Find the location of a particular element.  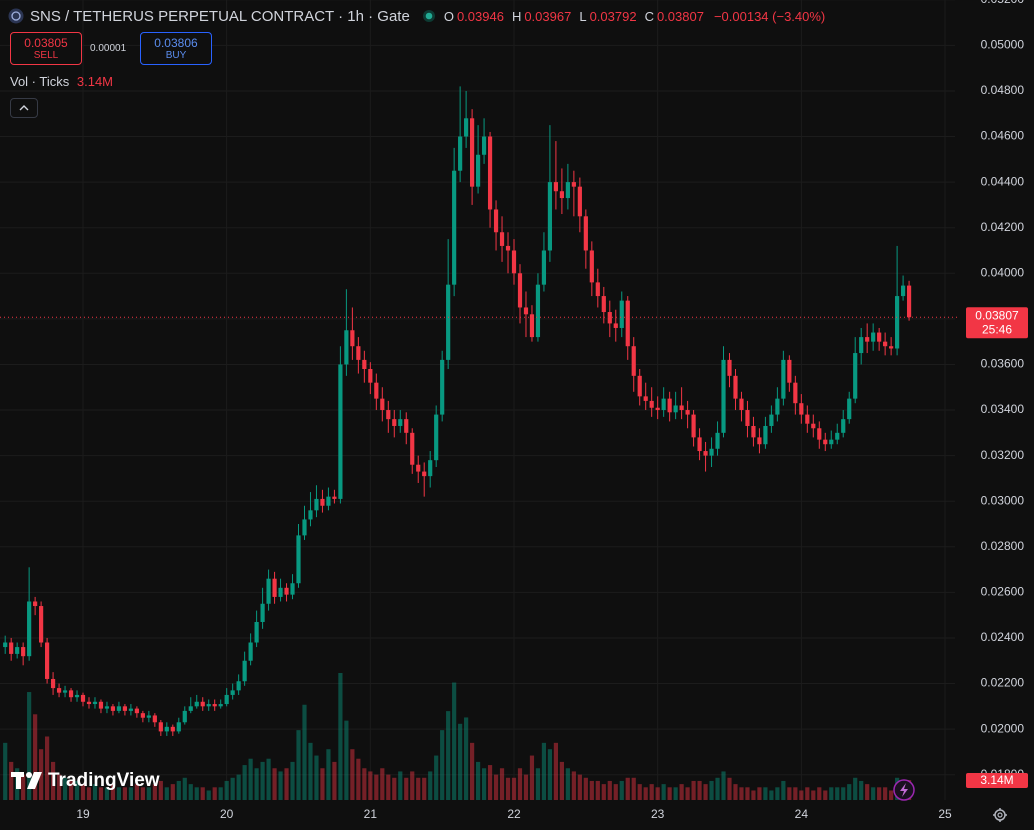

chevron-icon is located at coordinates (24, 108).